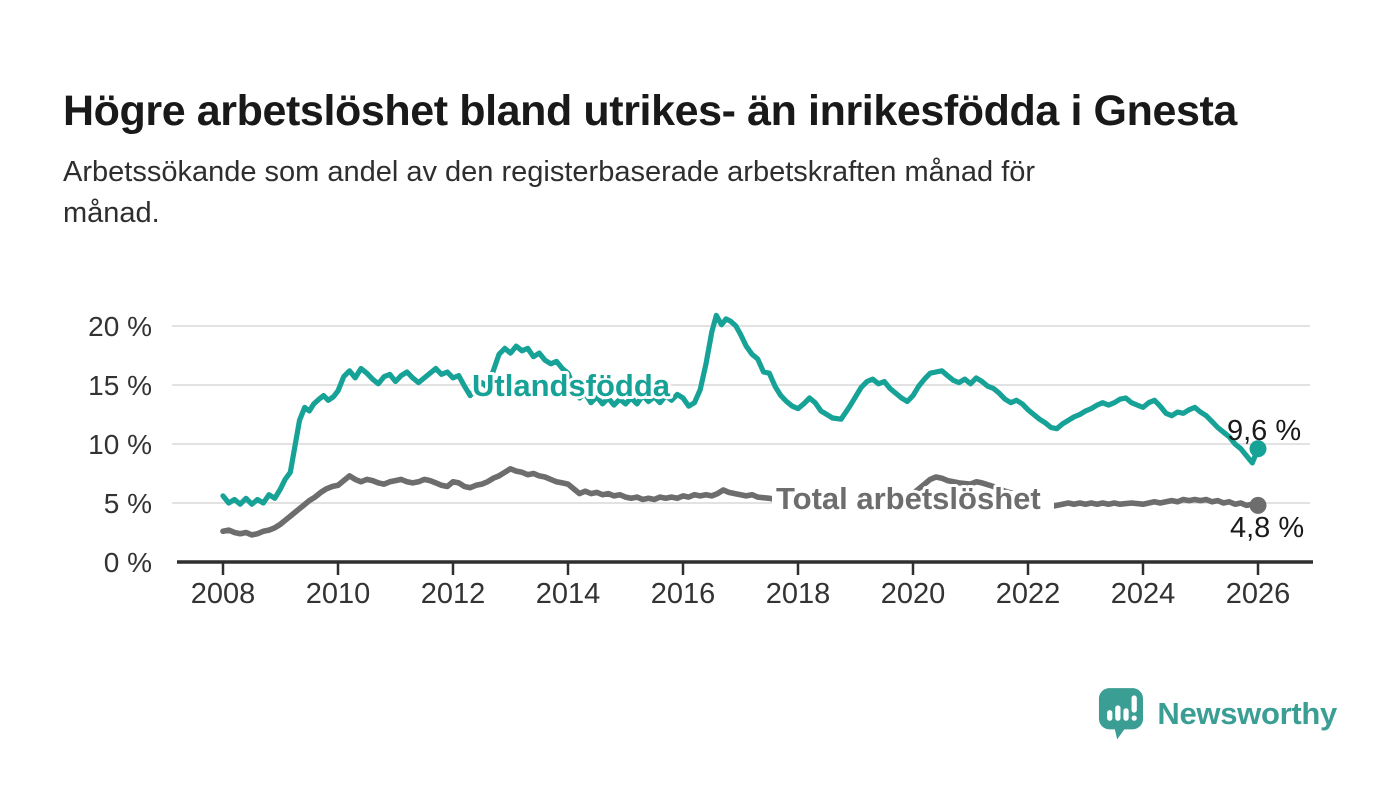 The image size is (1400, 794). Describe the element at coordinates (1143, 594) in the screenshot. I see `x-axis-tick-label: 2024` at that location.